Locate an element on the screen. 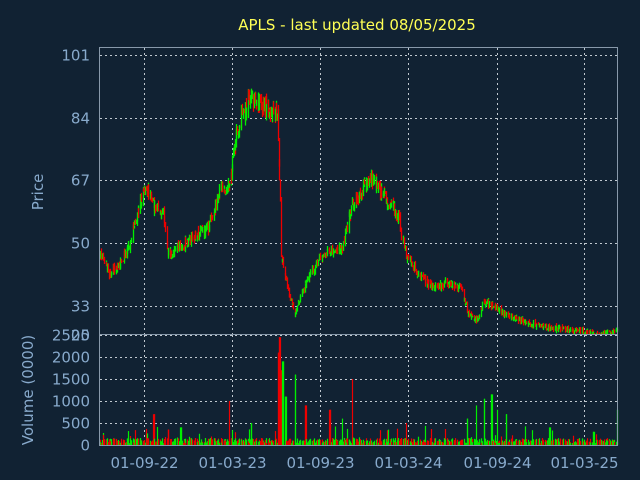 The height and width of the screenshot is (480, 640). date-tick-label: 01-03-25 is located at coordinates (584, 463).